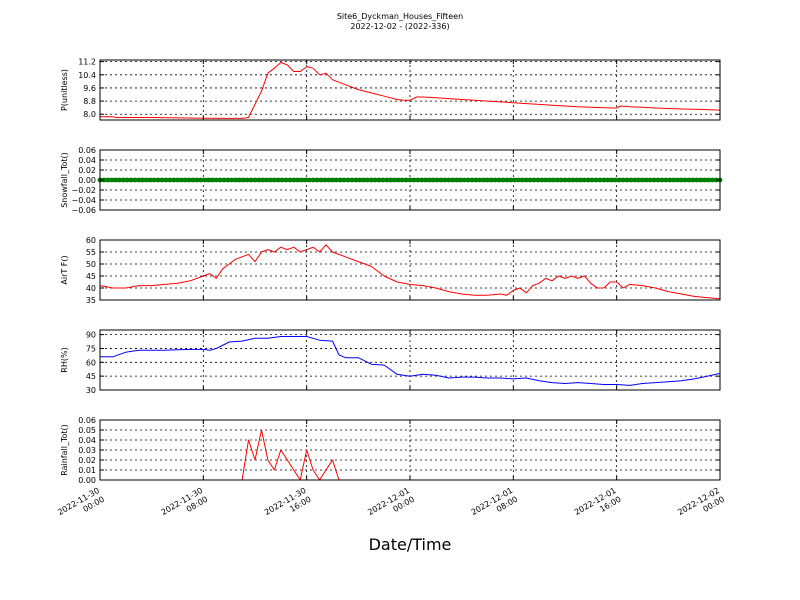 This screenshot has width=800, height=600. I want to click on y-axis-label: Snowfall_Tot(), so click(64, 180).